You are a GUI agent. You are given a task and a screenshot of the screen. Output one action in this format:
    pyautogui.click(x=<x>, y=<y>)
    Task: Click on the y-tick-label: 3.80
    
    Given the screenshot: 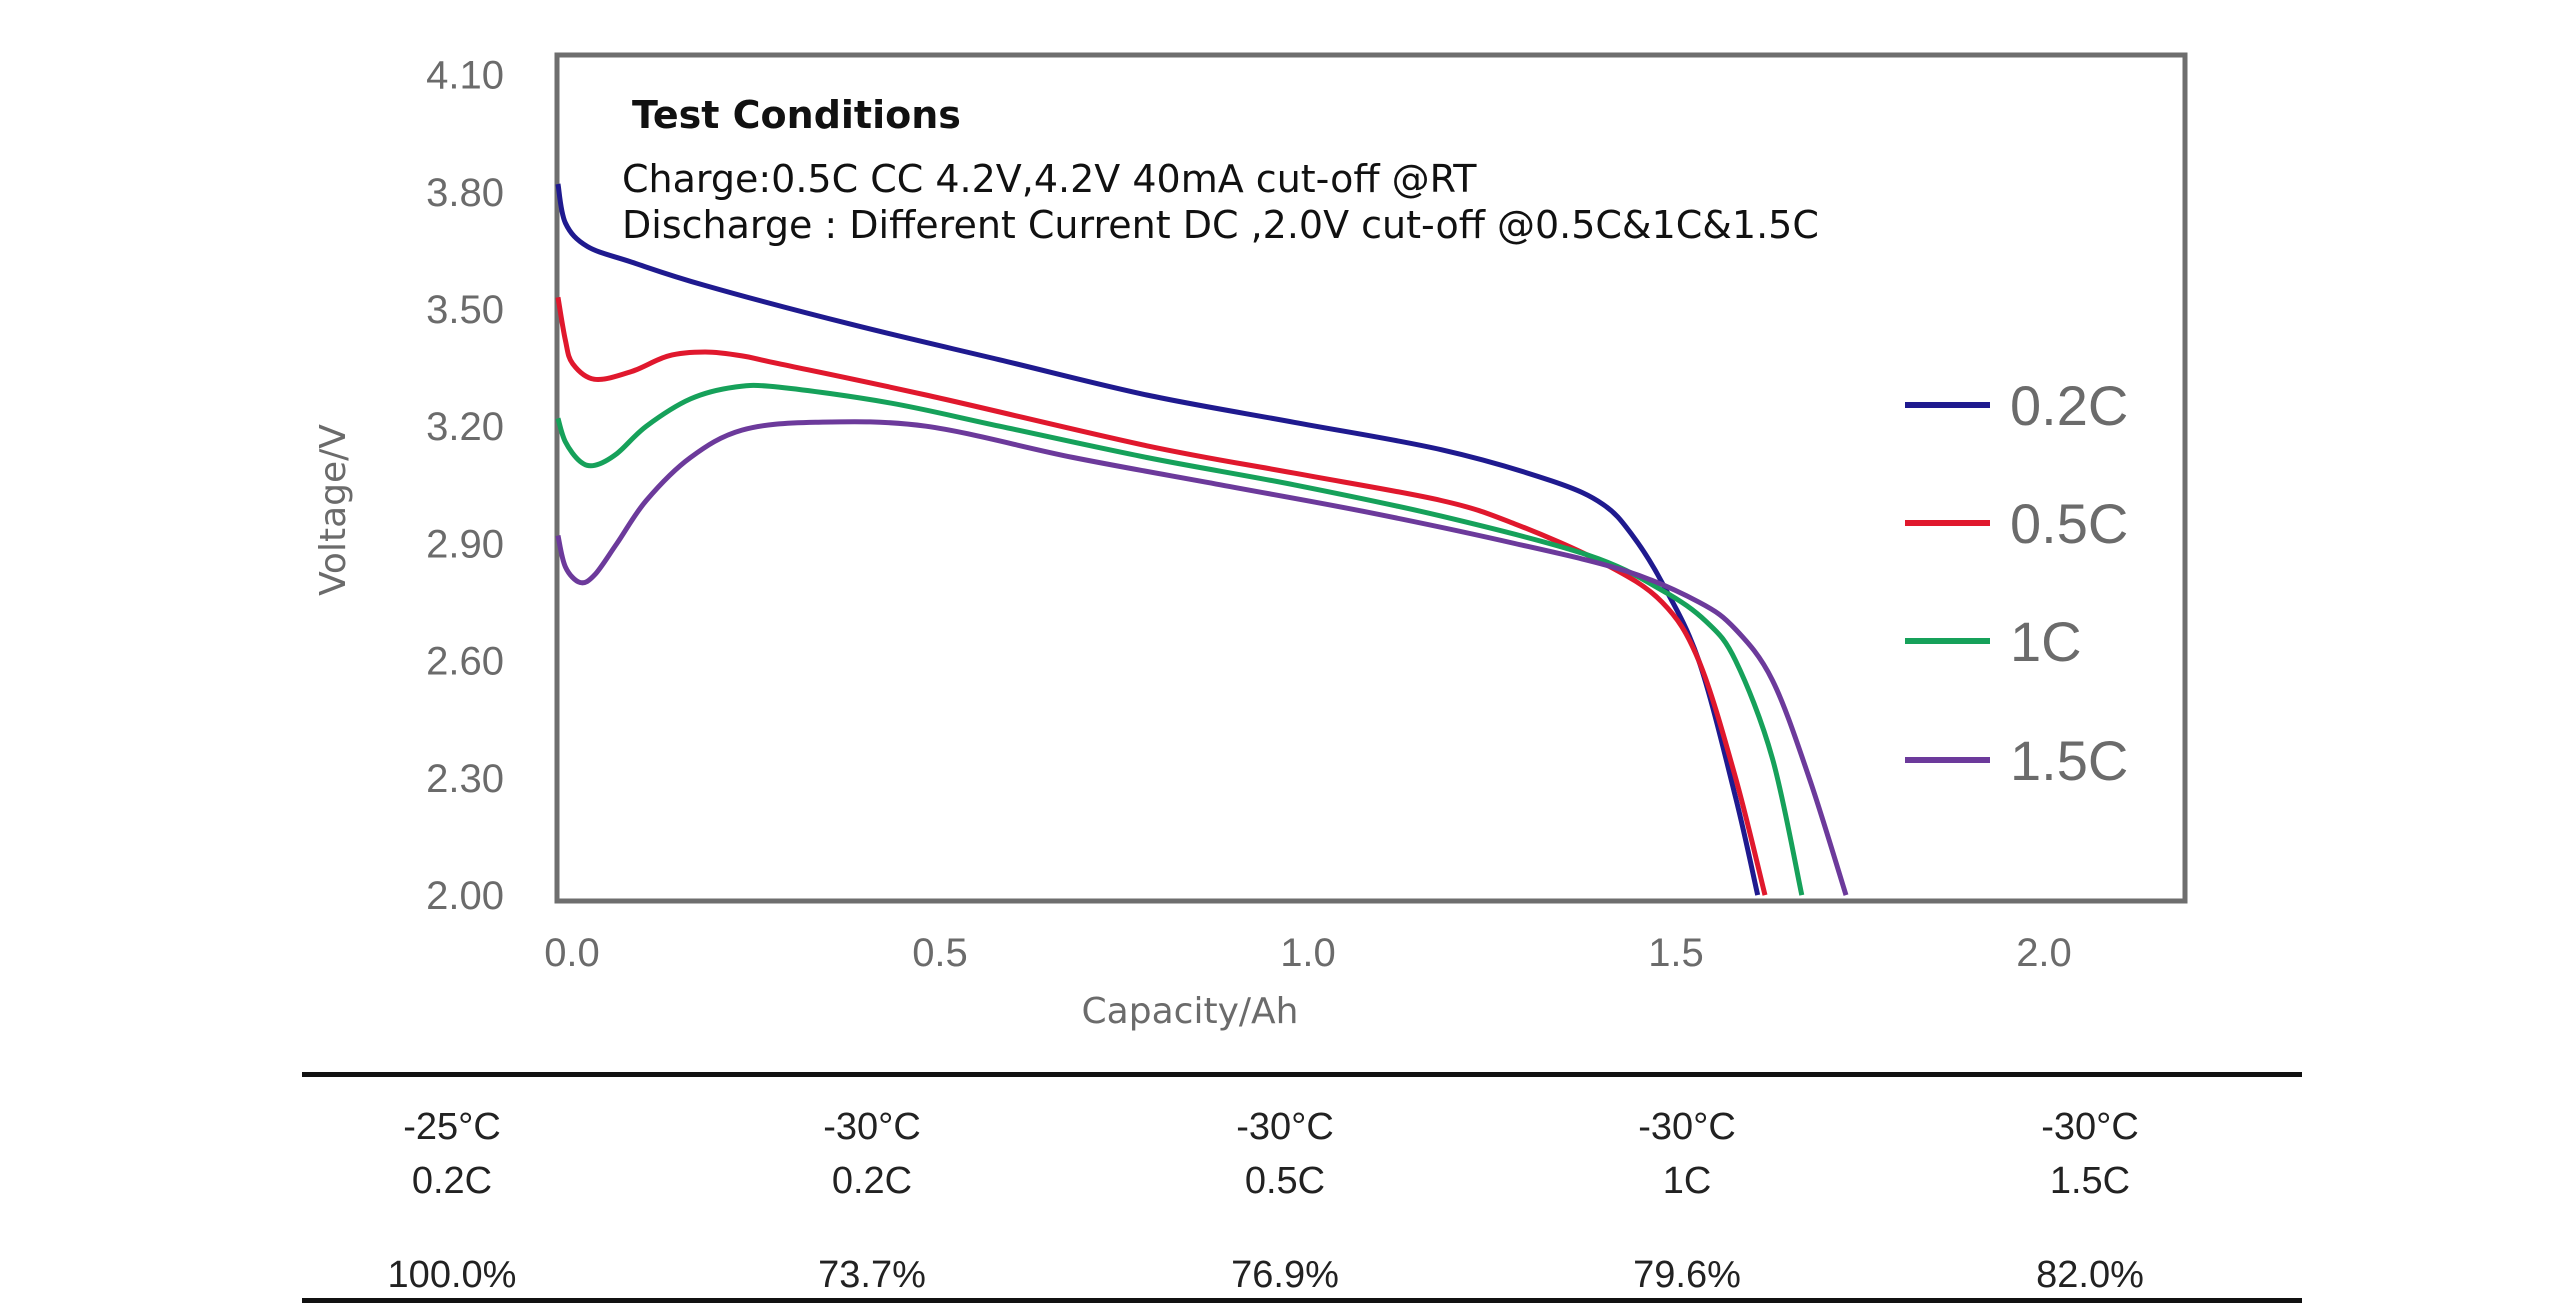 What is the action you would take?
    pyautogui.click(x=465, y=193)
    